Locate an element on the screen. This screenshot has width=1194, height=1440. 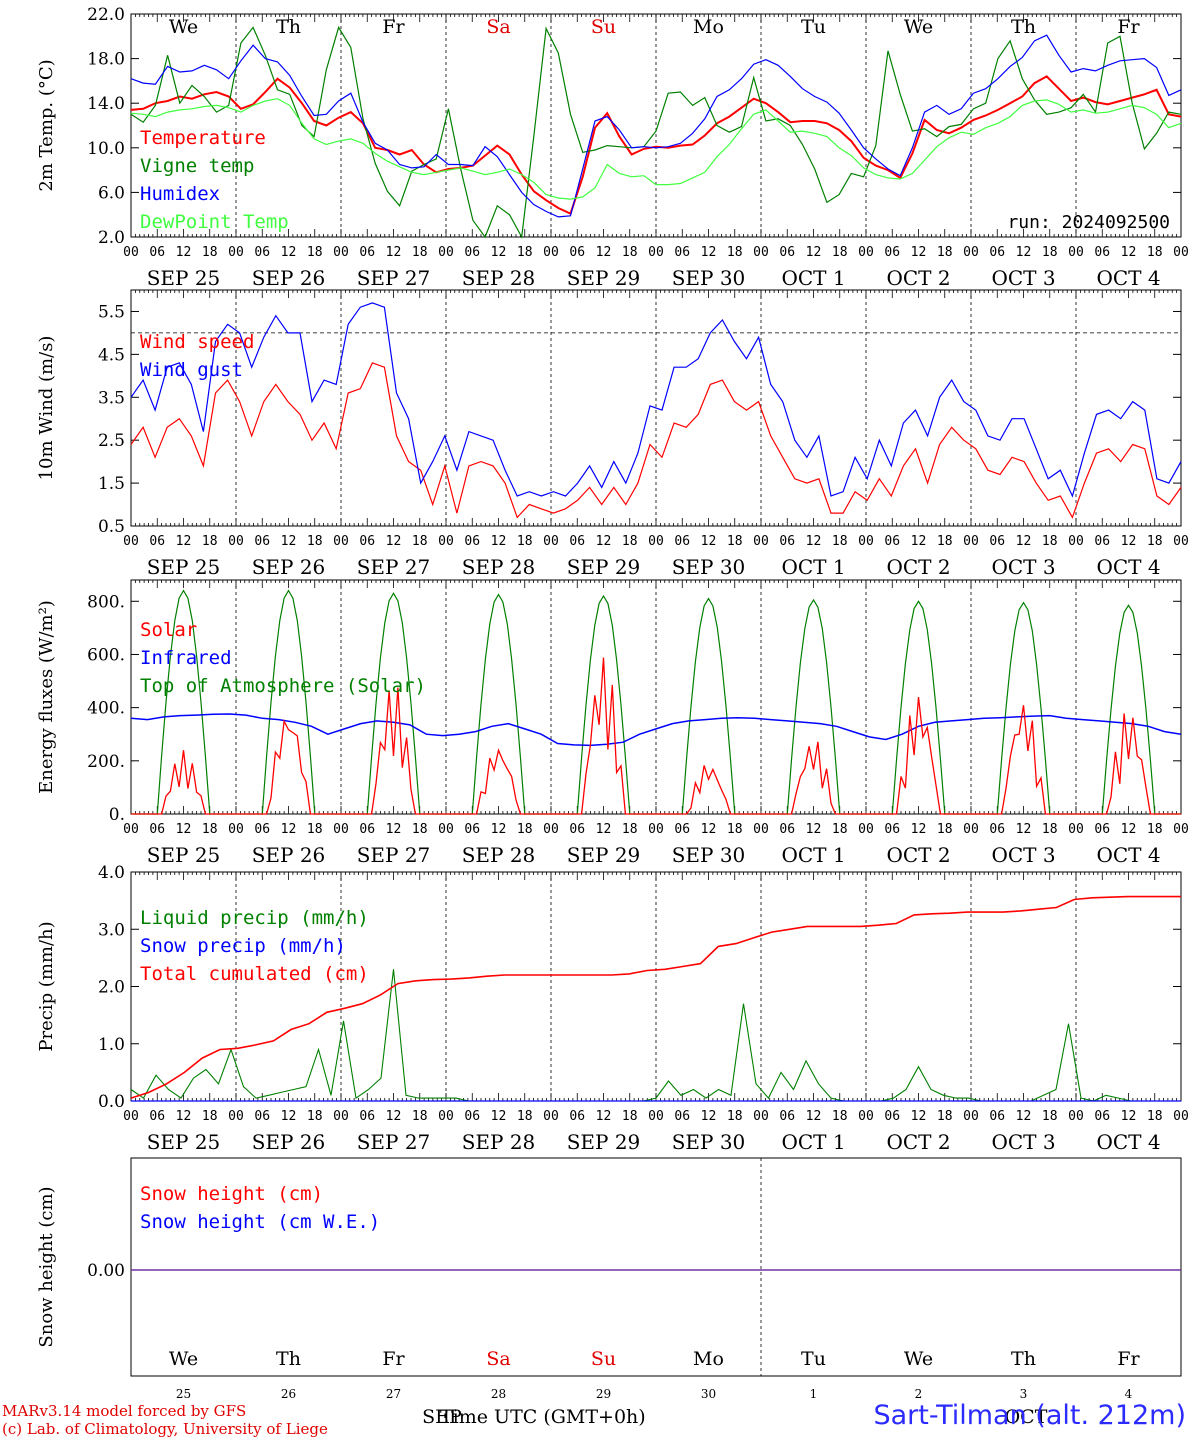
series-line-total-cumulated is located at coordinates (655, 997).